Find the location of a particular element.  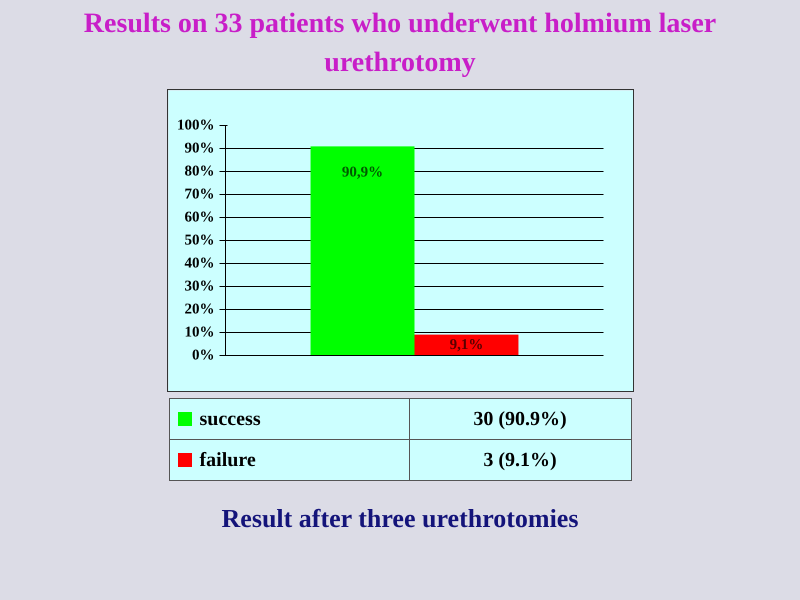

legend-label: failure is located at coordinates (289, 460).